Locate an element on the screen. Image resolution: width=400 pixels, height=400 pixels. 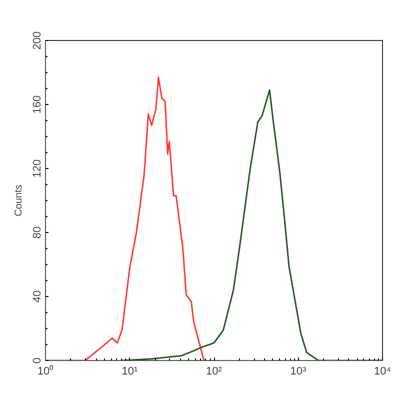
x-tick-label: 10¹ is located at coordinates (130, 372).